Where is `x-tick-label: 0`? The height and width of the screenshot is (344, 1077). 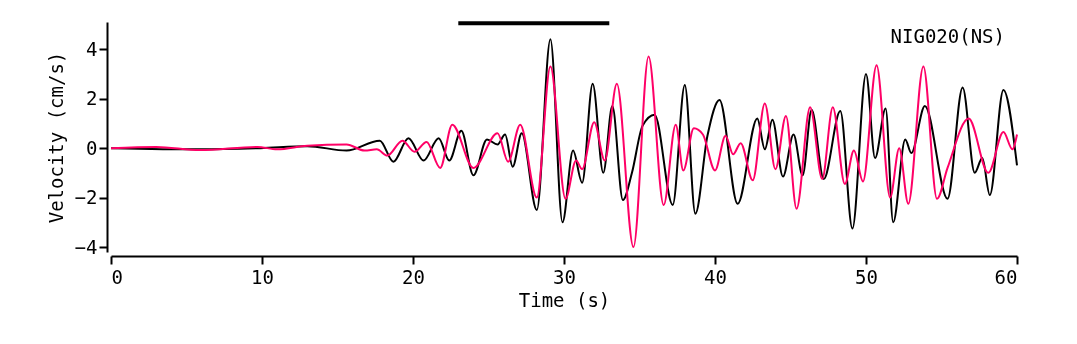
x-tick-label: 0 is located at coordinates (117, 276).